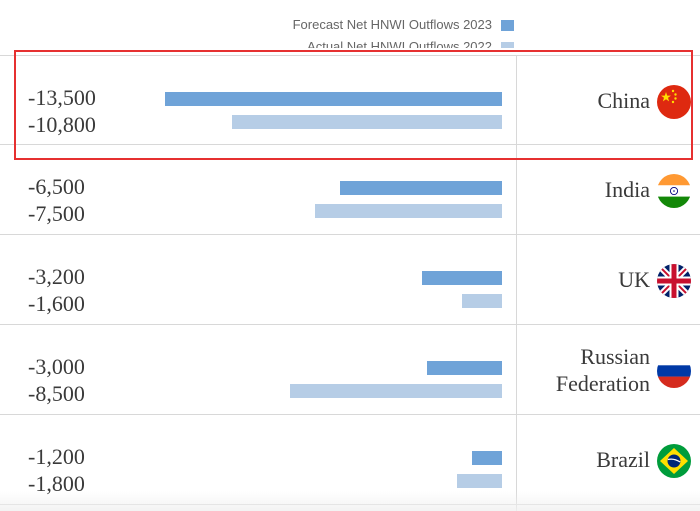 Image resolution: width=700 pixels, height=511 pixels. Describe the element at coordinates (623, 100) in the screenshot. I see `country-label: China` at that location.